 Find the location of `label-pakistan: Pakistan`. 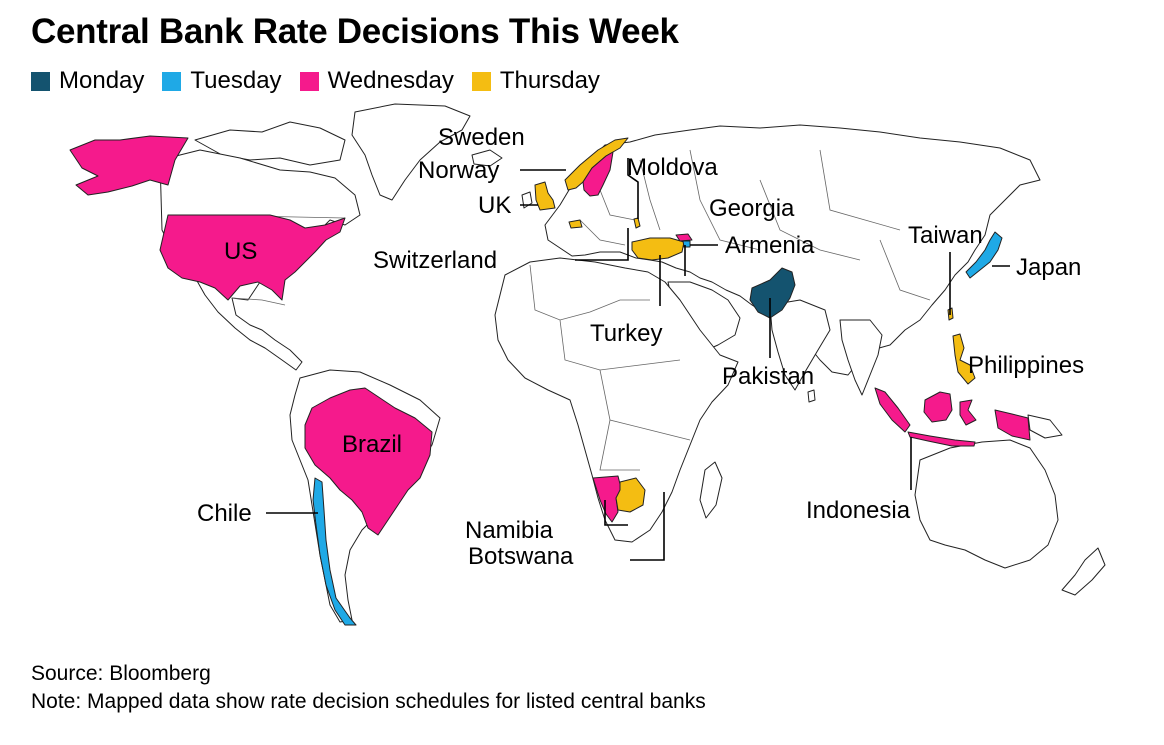

label-pakistan: Pakistan is located at coordinates (768, 376).